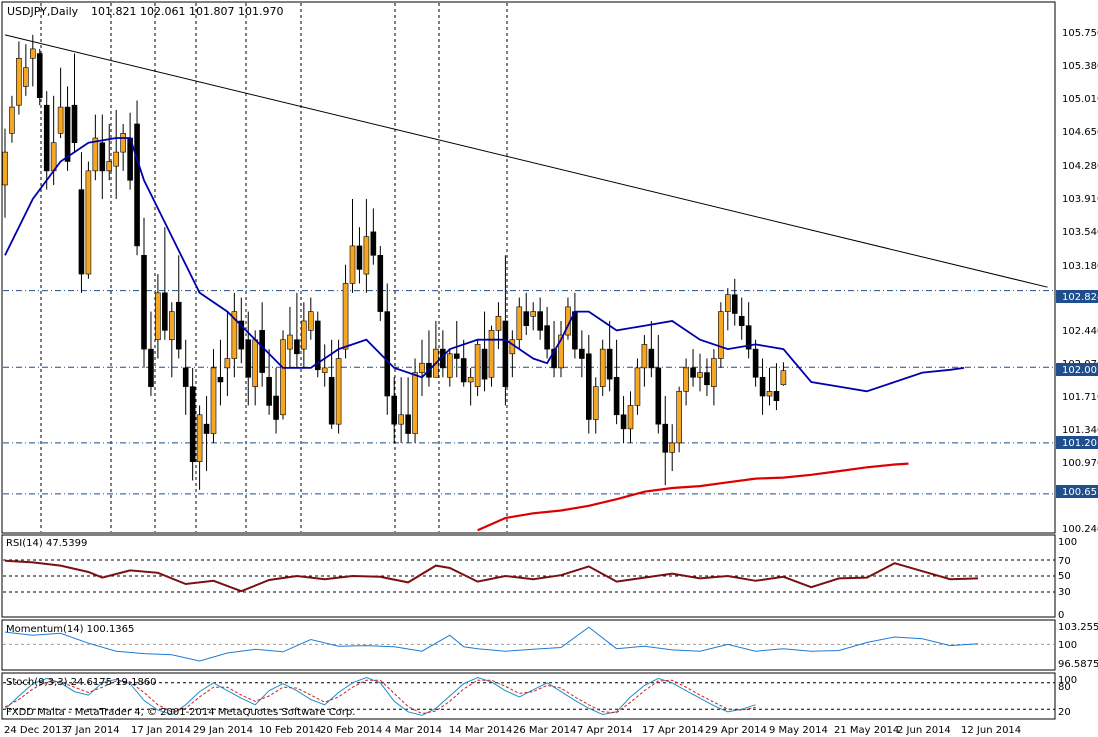 Image resolution: width=1098 pixels, height=737 pixels. I want to click on price-tag: 100.657, so click(1080, 492).